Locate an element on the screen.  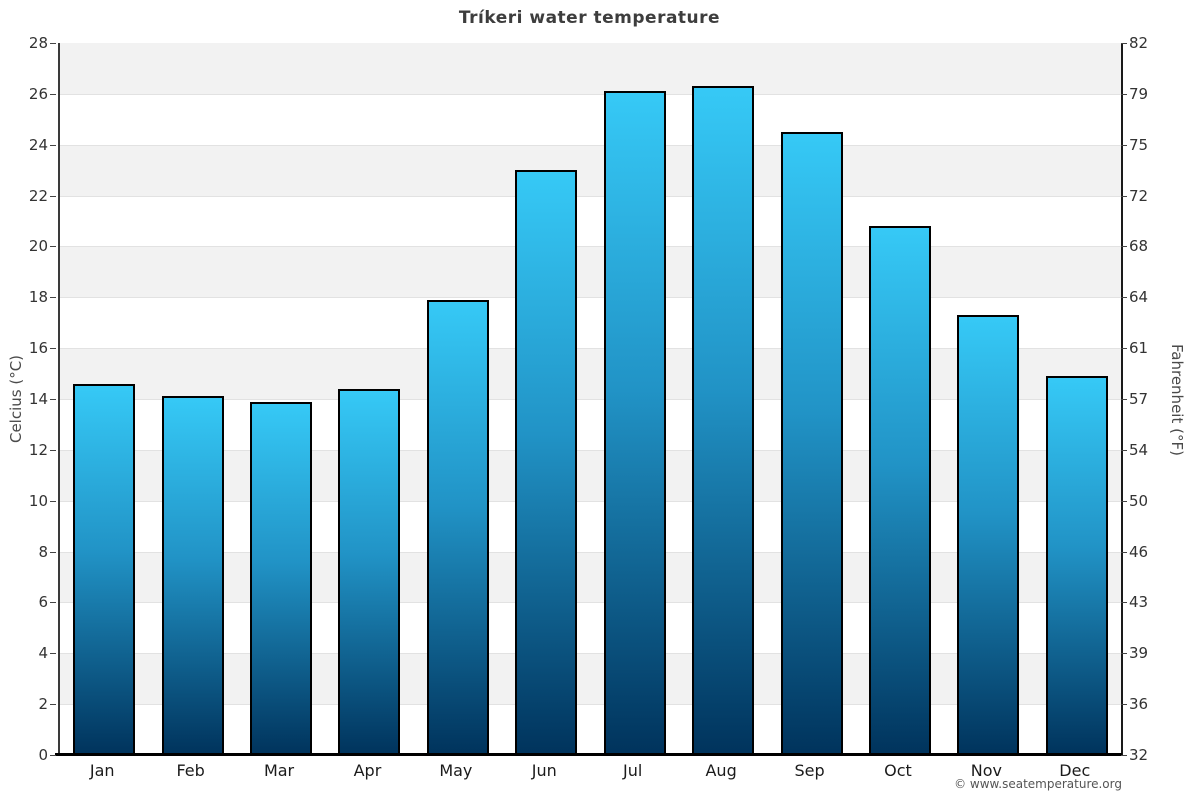
fahrenheit-tick-label: 61 is located at coordinates (1139, 348).